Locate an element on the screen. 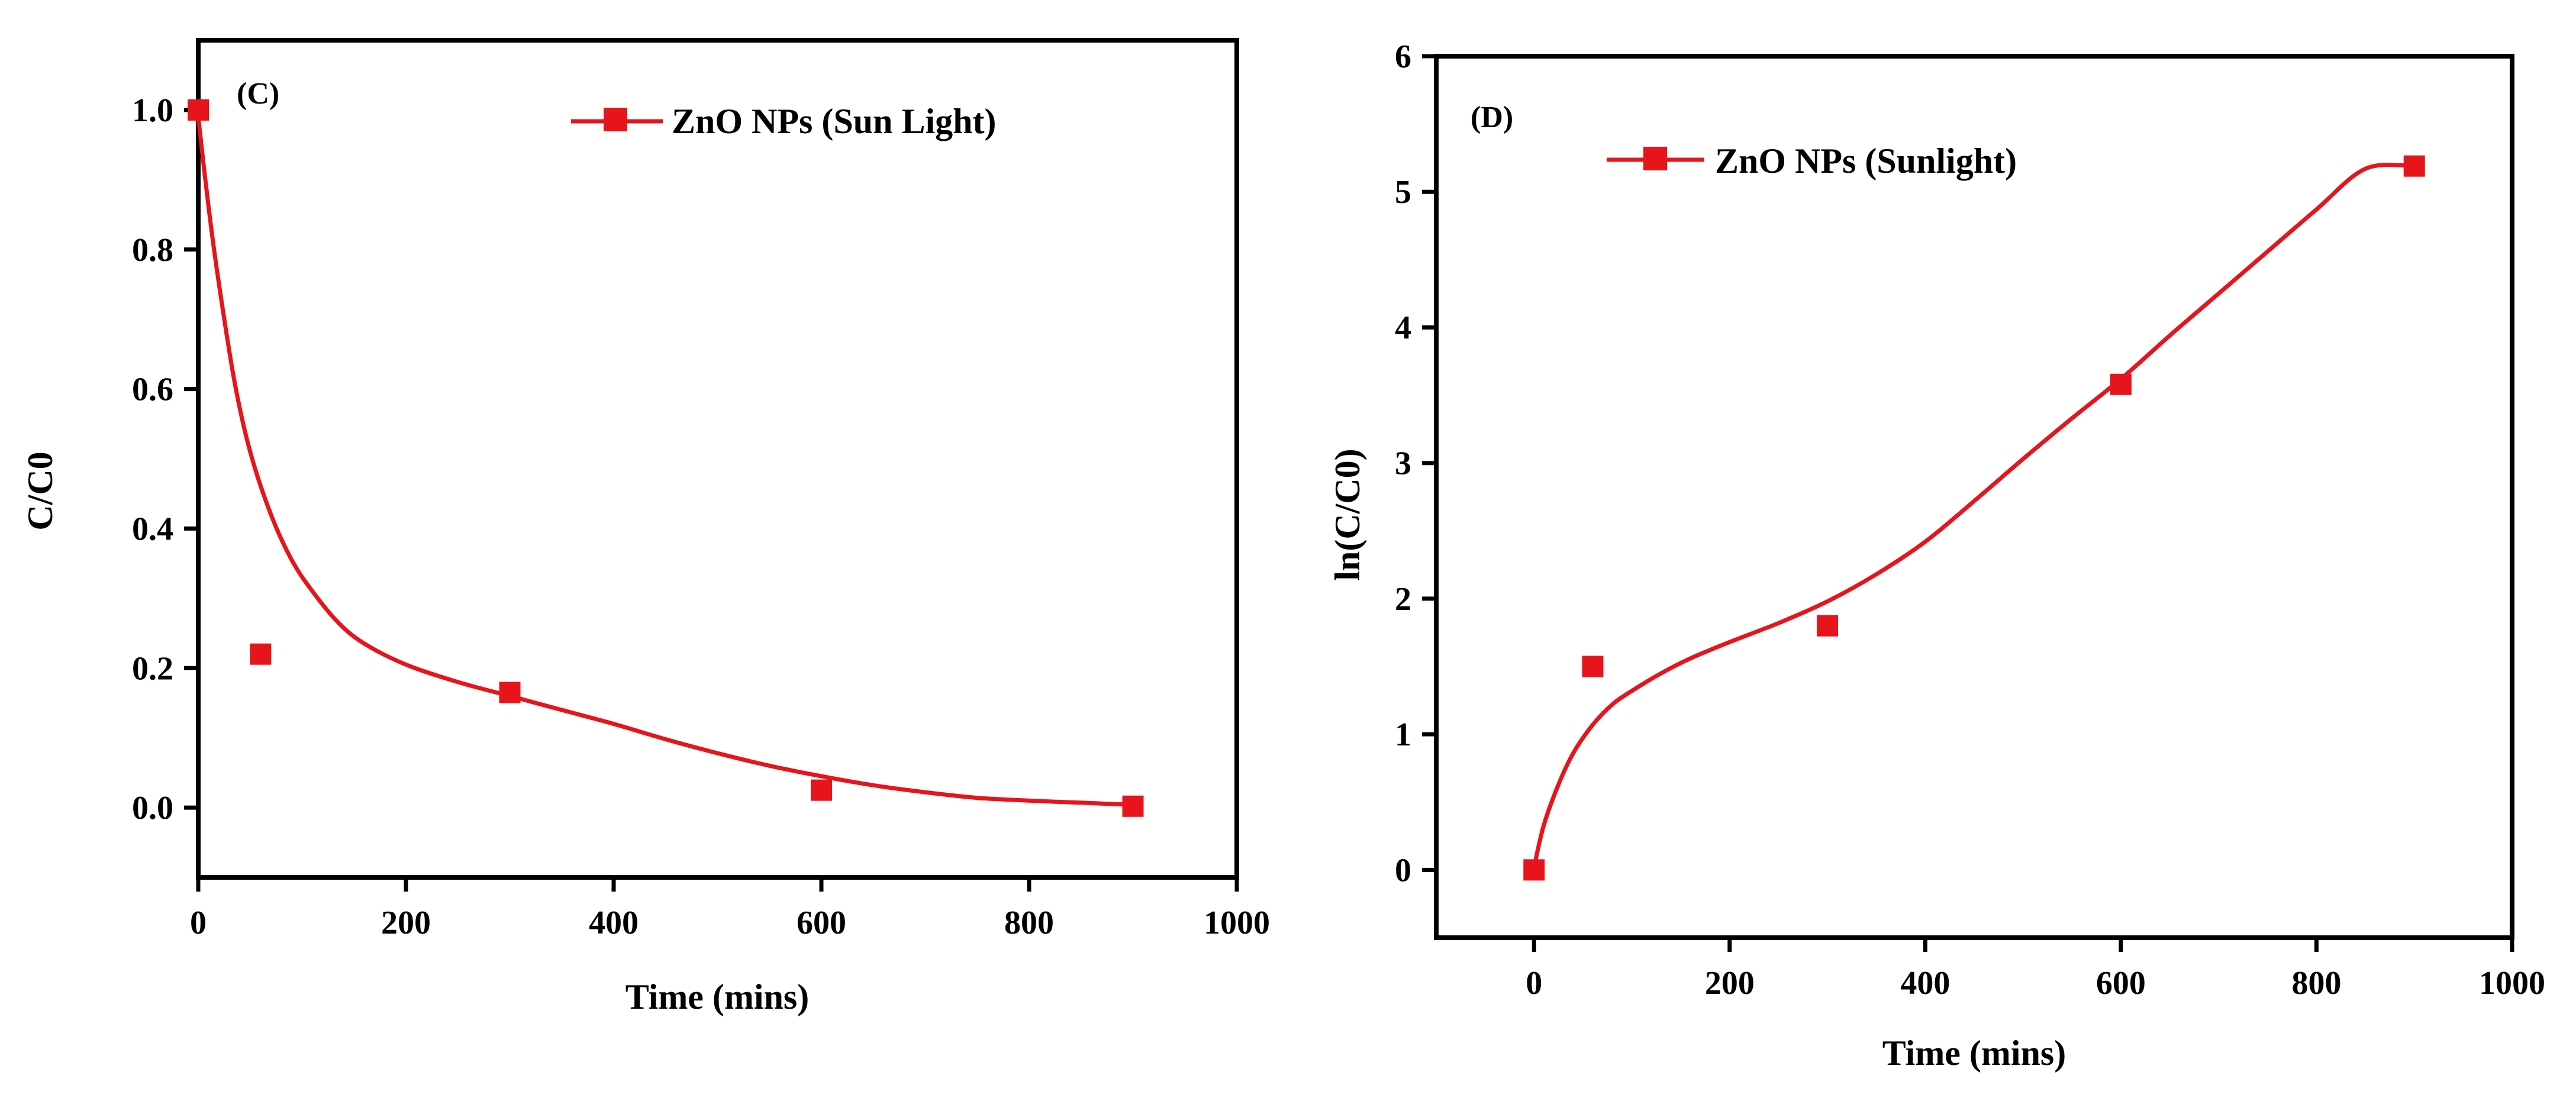  legend: ZnO NPs (Sun Light) is located at coordinates (784, 121).